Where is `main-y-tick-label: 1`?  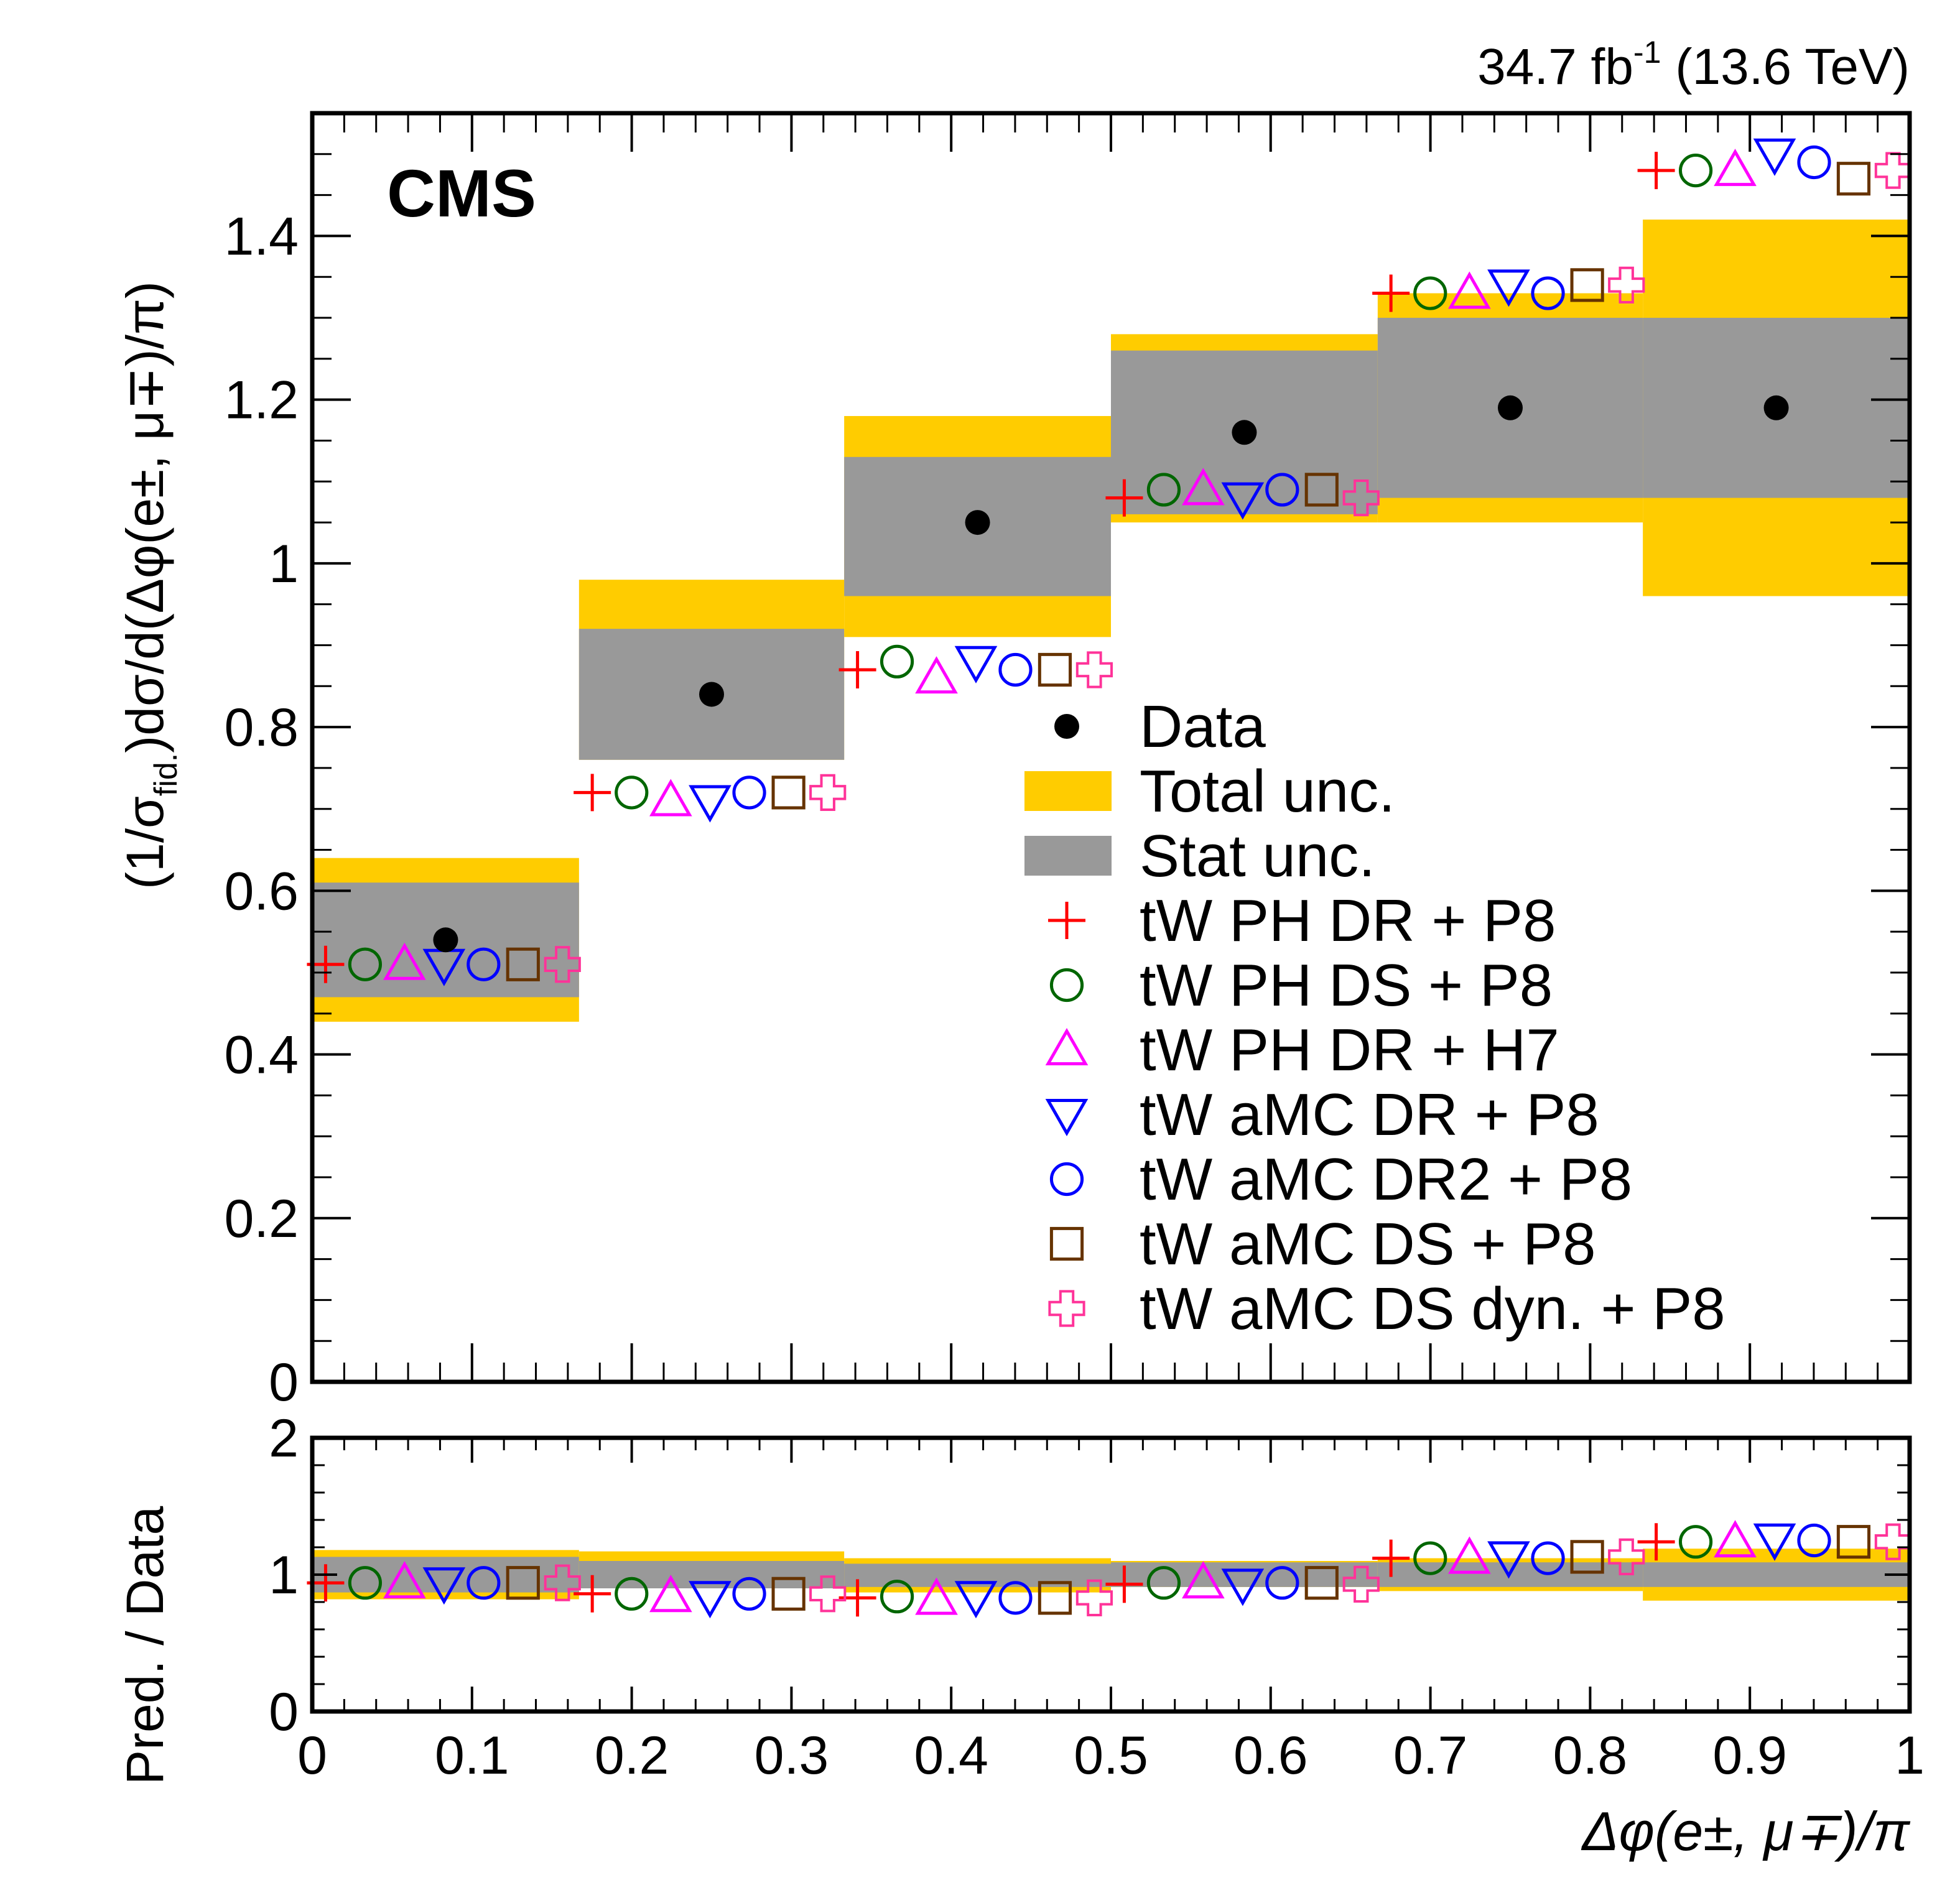
main-y-tick-label: 1 is located at coordinates (284, 564).